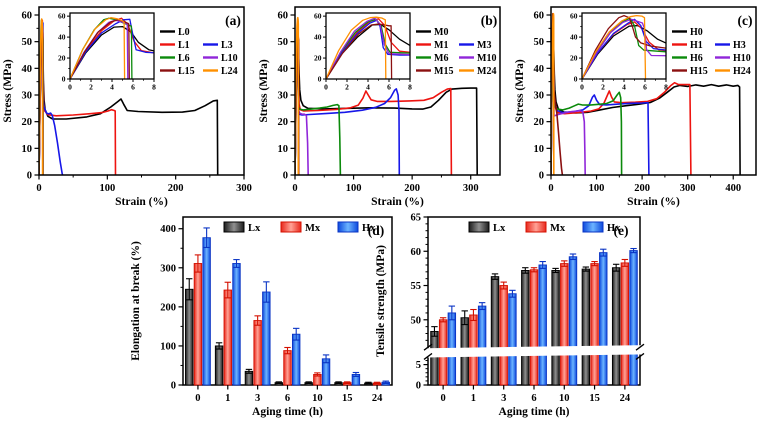  What do you see at coordinates (558, 228) in the screenshot?
I see `legend-label-Mx: Mx` at bounding box center [558, 228].